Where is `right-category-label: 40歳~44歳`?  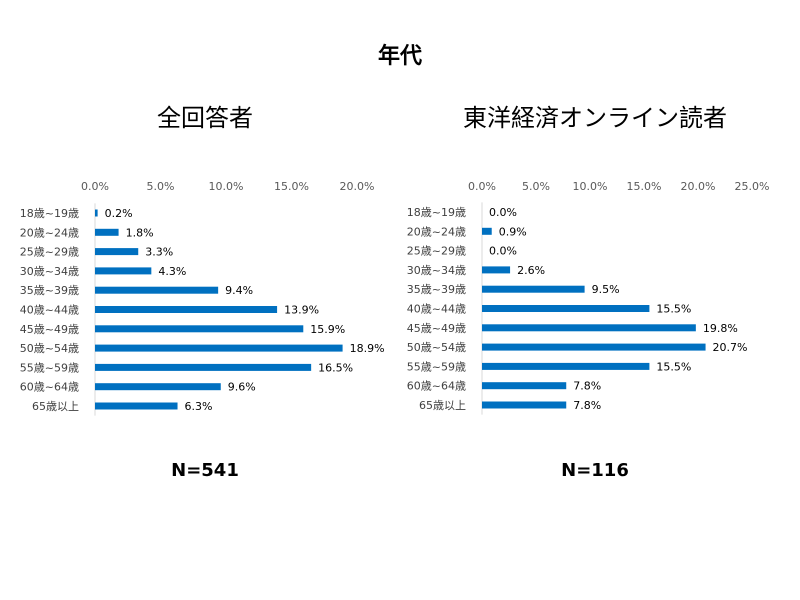 right-category-label: 40歳~44歳 is located at coordinates (436, 309).